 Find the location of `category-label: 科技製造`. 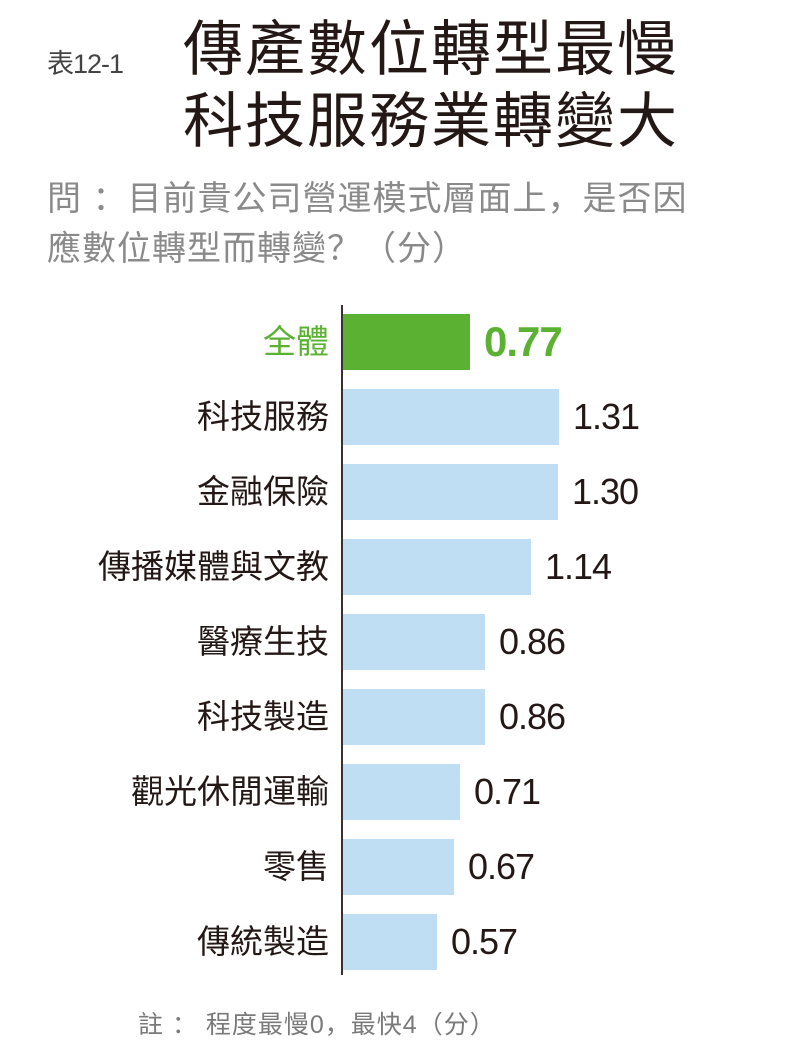

category-label: 科技製造 is located at coordinates (263, 716).